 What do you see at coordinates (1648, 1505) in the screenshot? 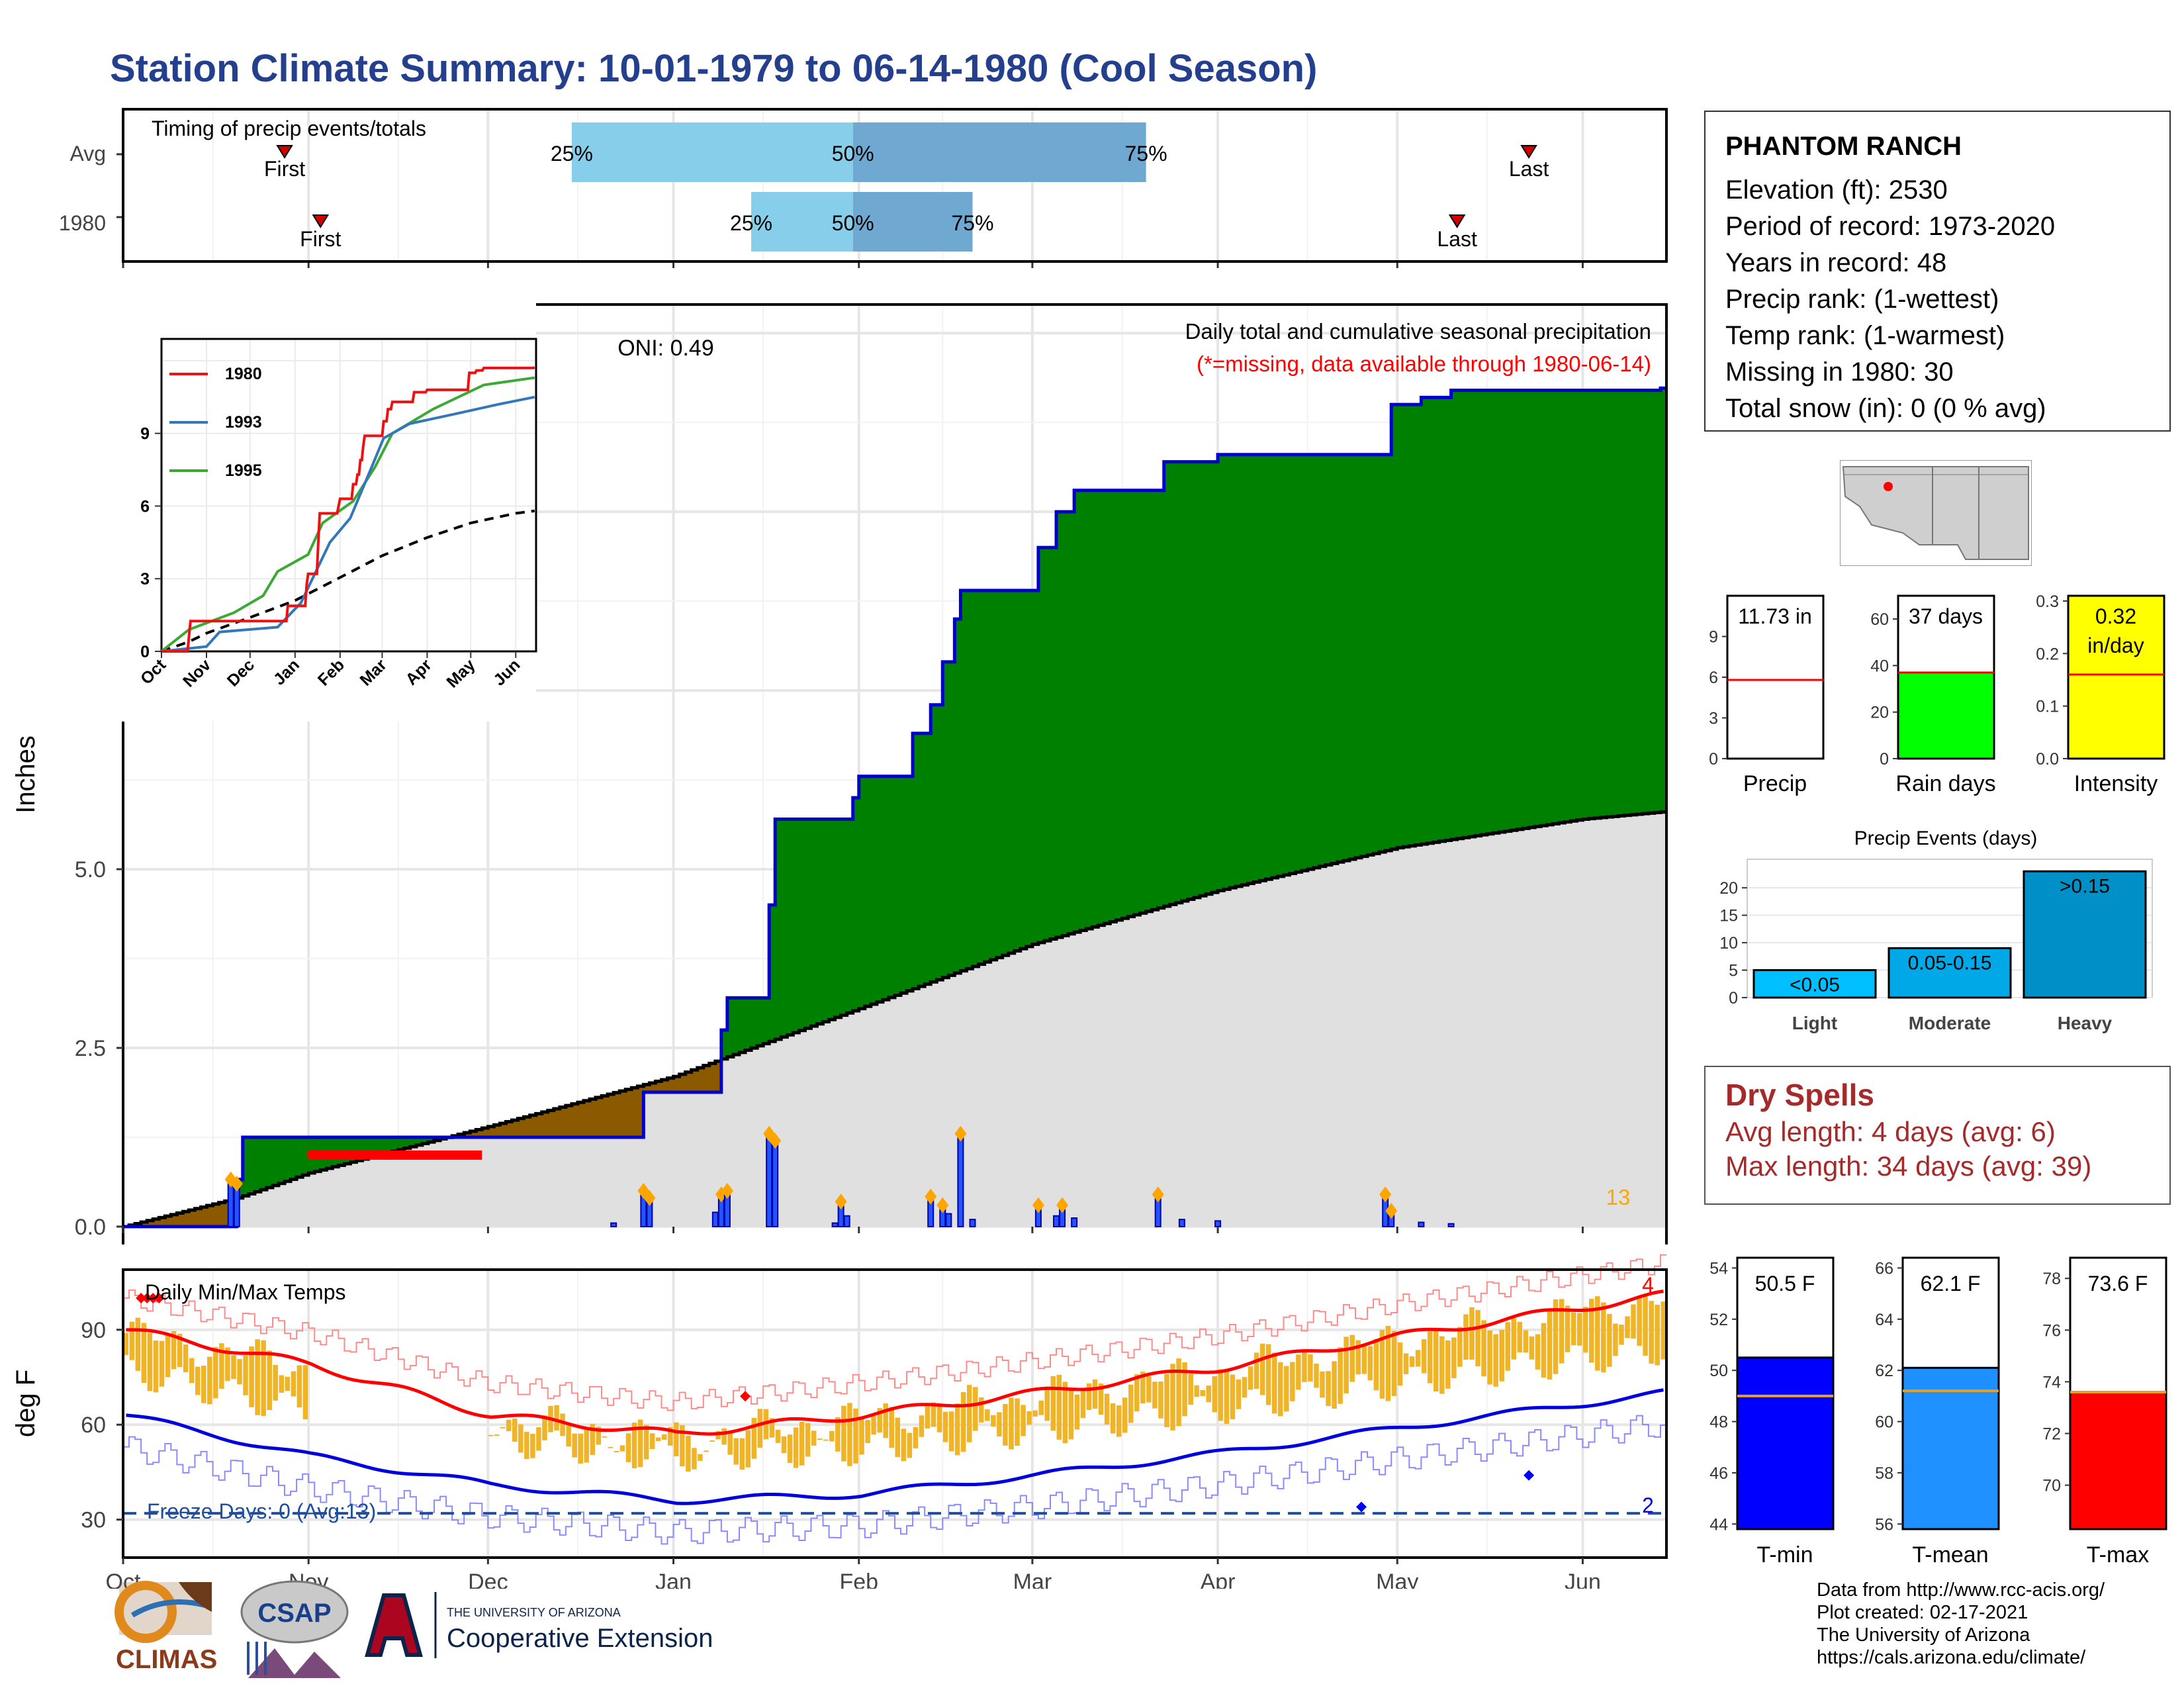
I see `temp-bottom-count: 2` at bounding box center [1648, 1505].